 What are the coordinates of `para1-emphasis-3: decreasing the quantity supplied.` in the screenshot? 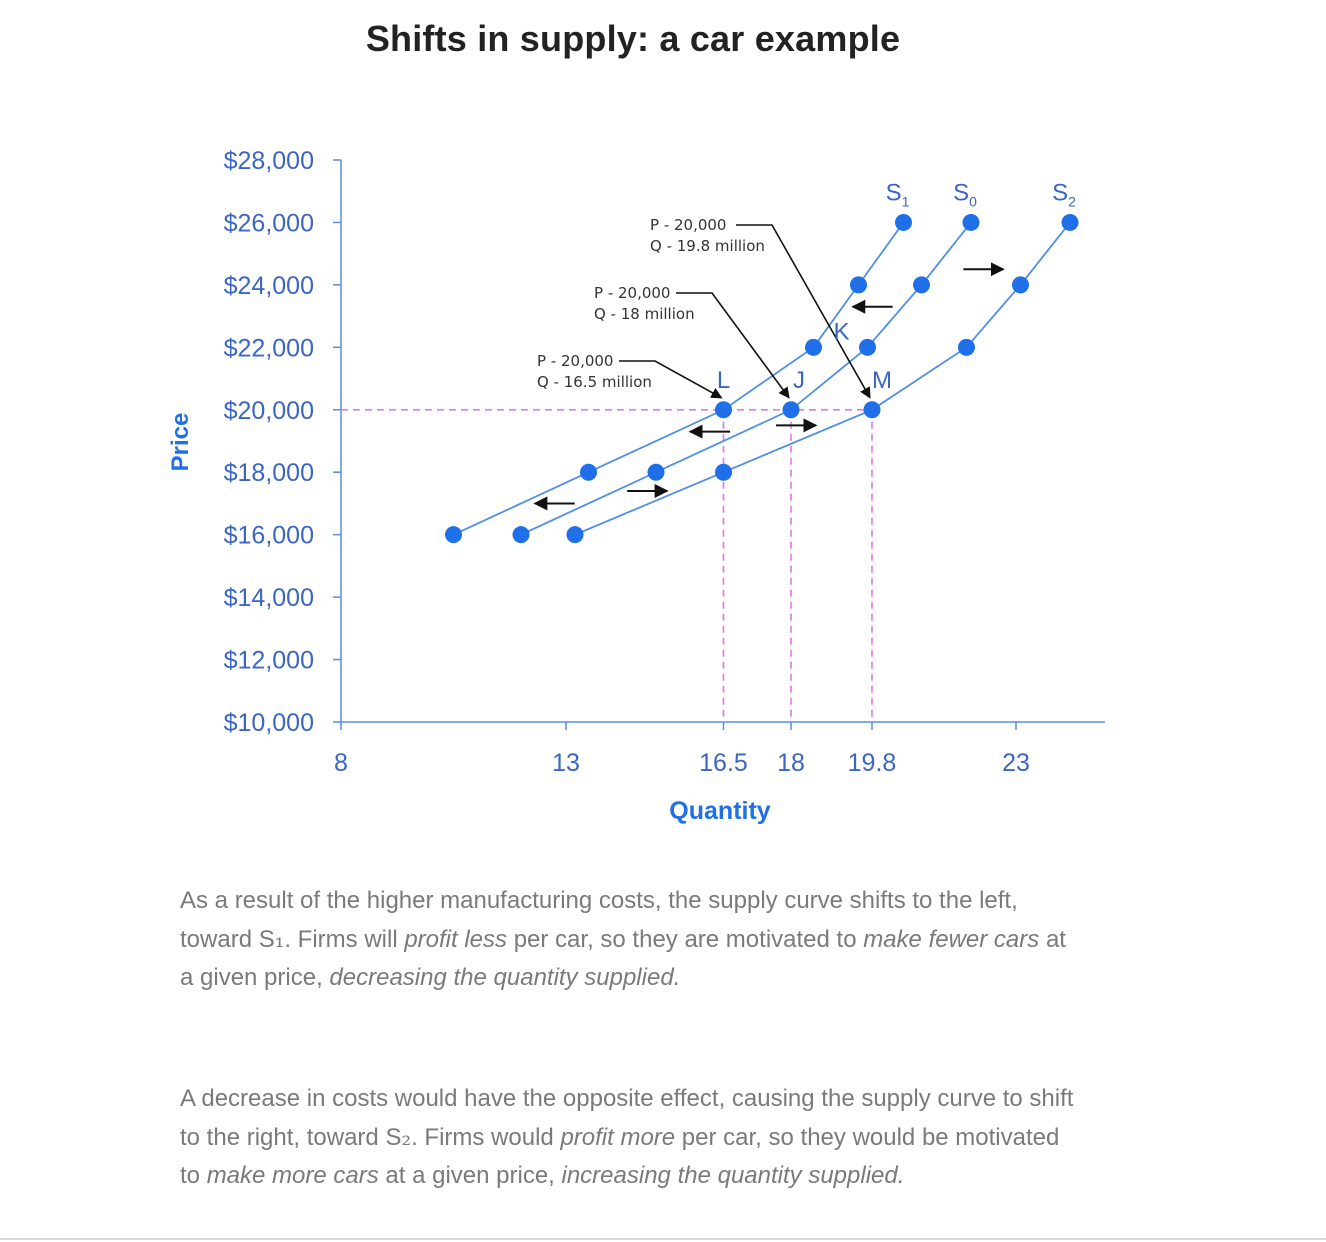 It's located at (505, 977).